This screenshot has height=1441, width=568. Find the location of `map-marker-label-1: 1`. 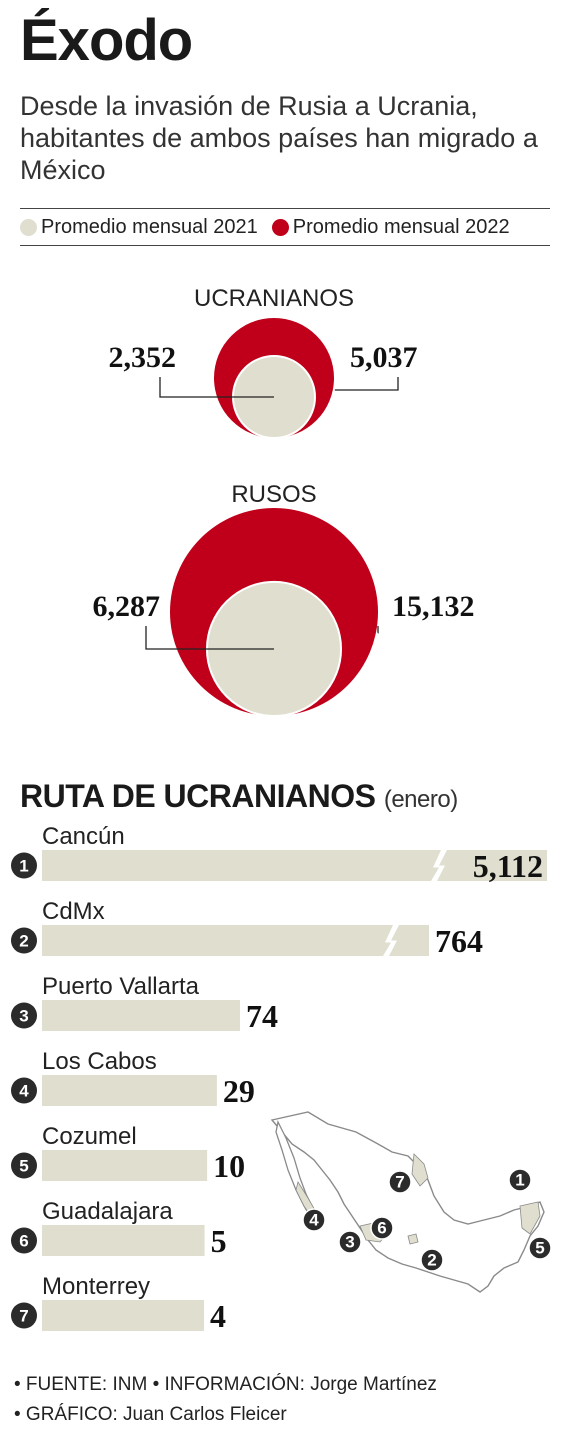

map-marker-label-1: 1 is located at coordinates (519, 1180).